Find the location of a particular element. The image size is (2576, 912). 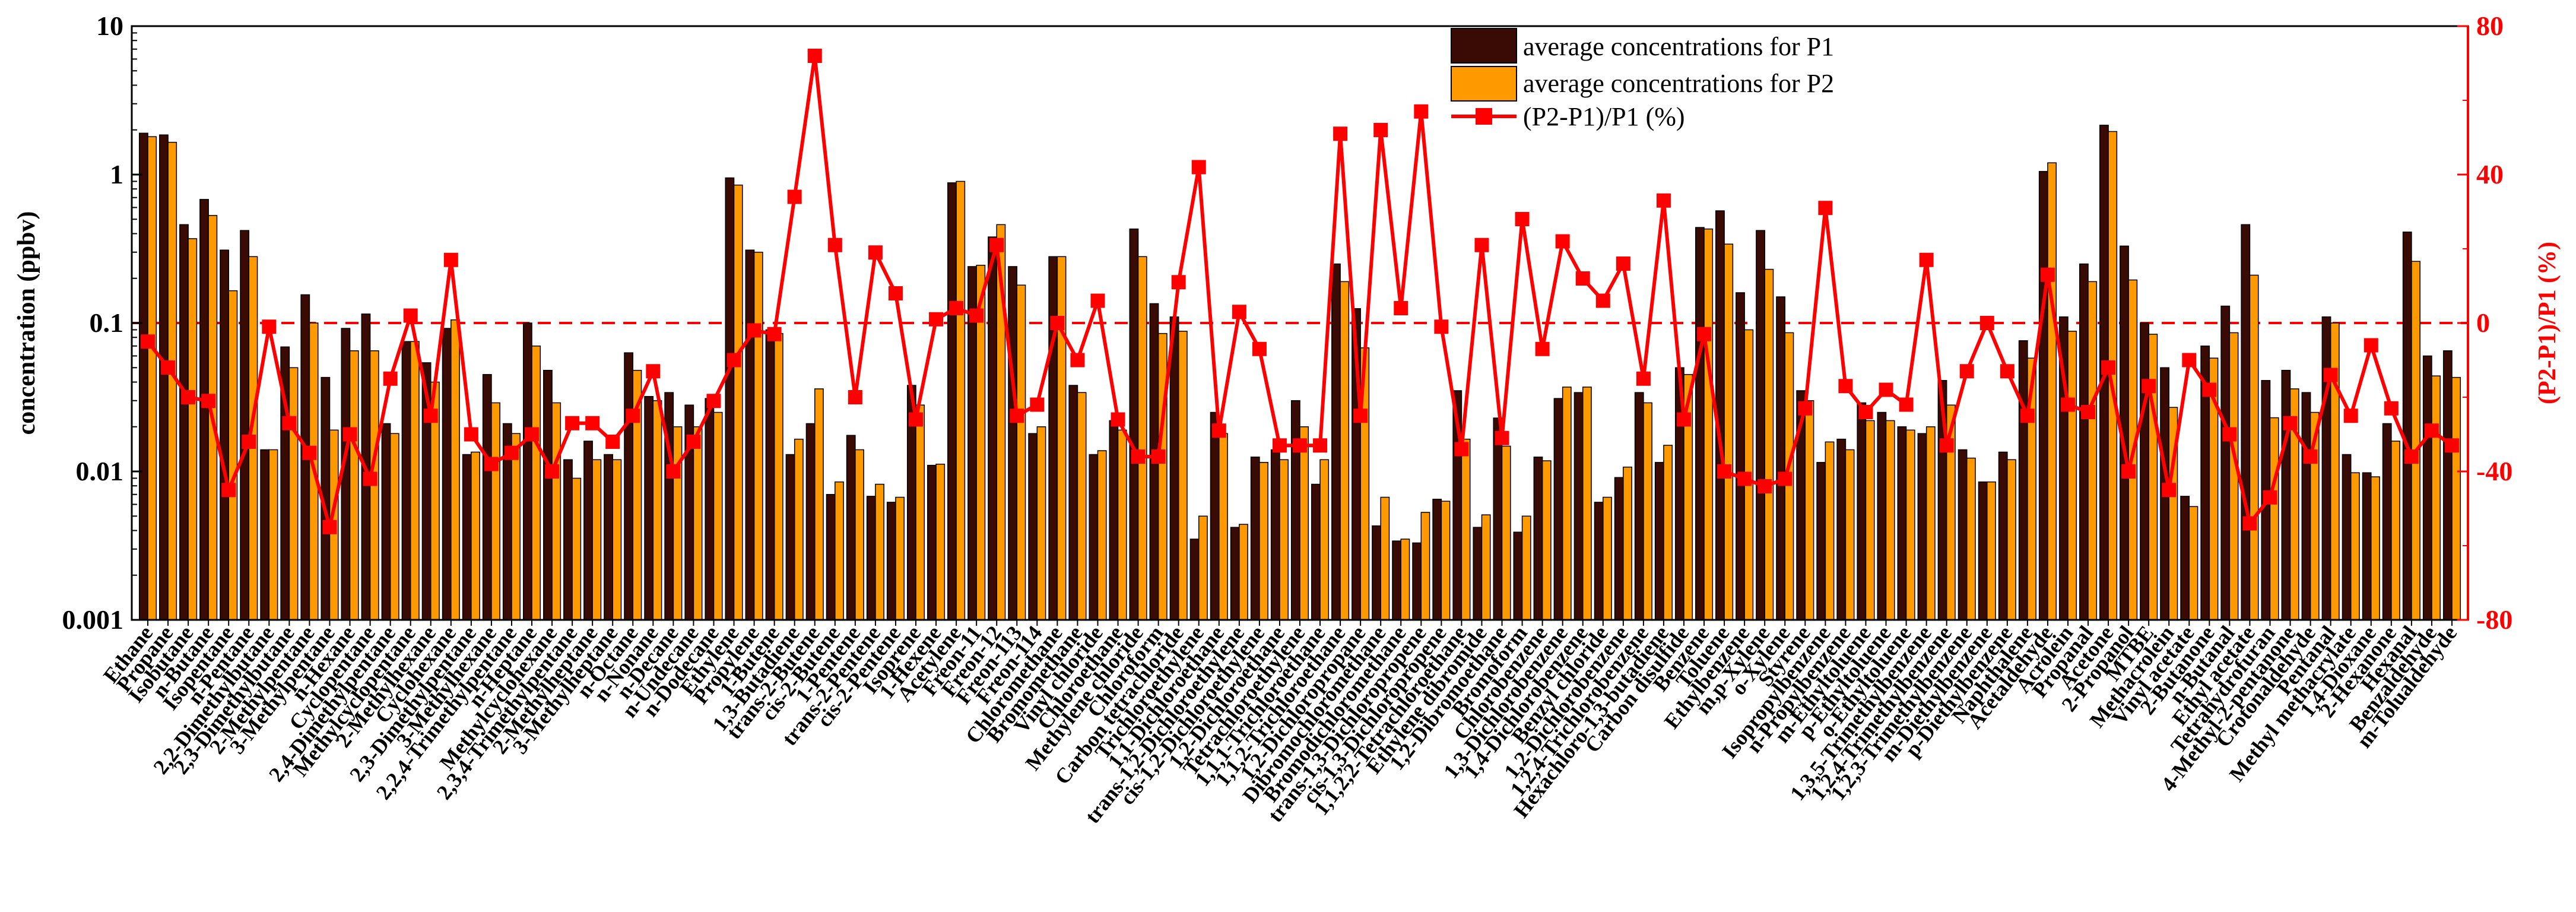

y2-tick-label: -40 is located at coordinates (2494, 471).